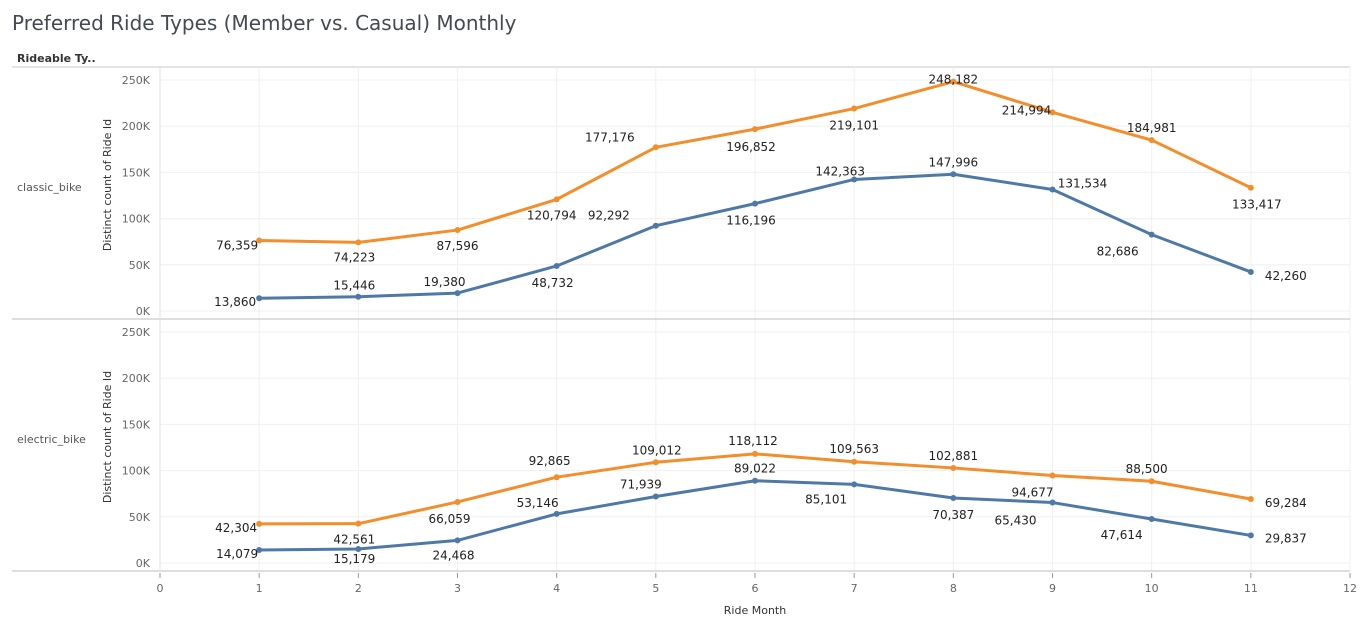 The width and height of the screenshot is (1363, 627). Describe the element at coordinates (160, 588) in the screenshot. I see `x-tick-label: 0` at that location.